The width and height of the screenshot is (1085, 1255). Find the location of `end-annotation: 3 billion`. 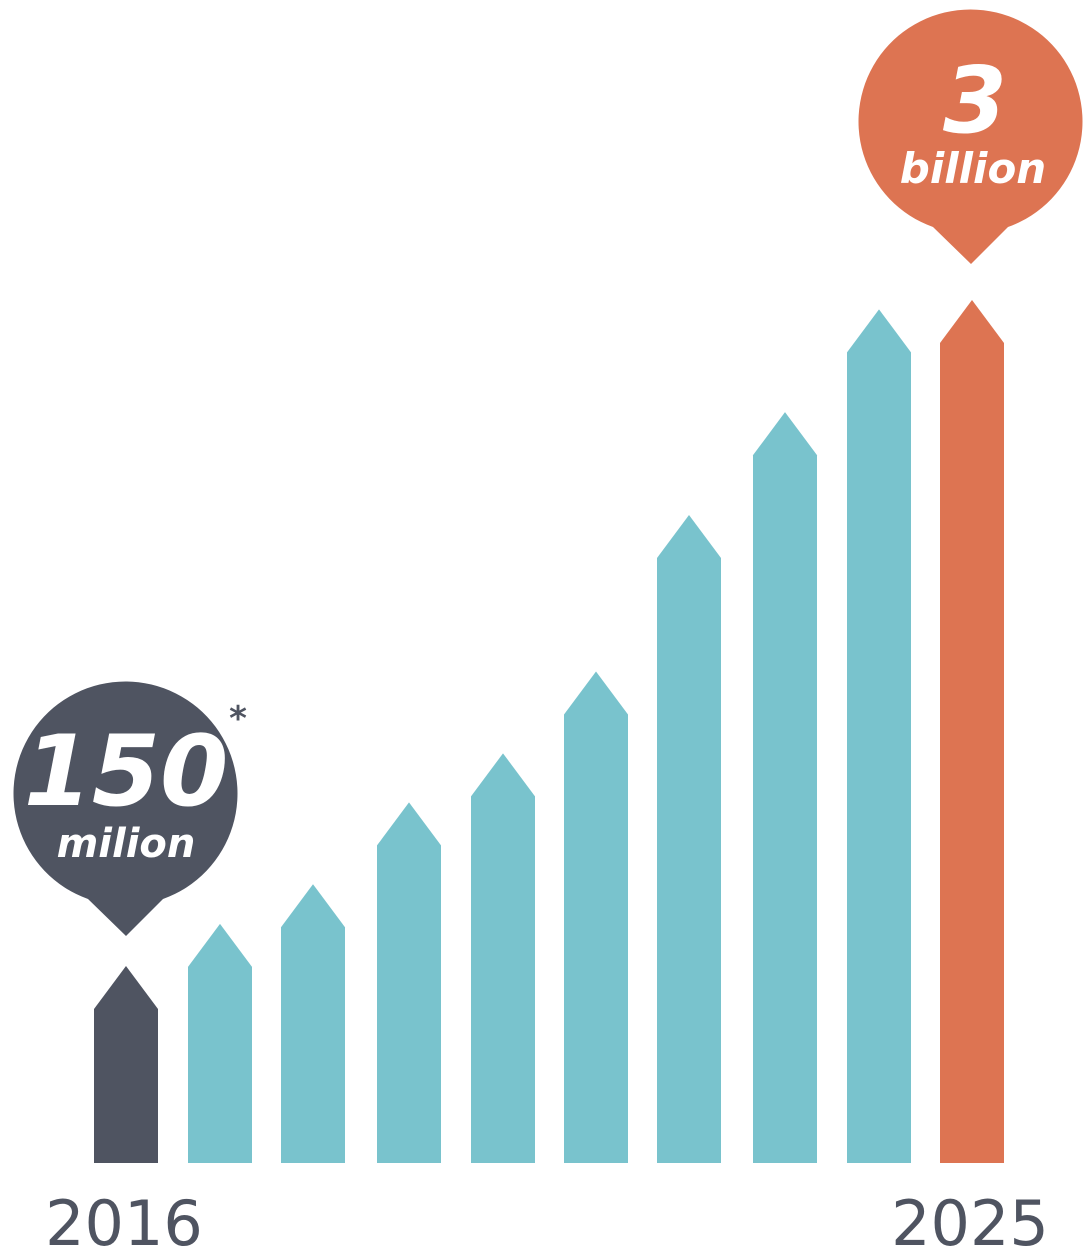

end-annotation: 3 billion is located at coordinates (970, 136).